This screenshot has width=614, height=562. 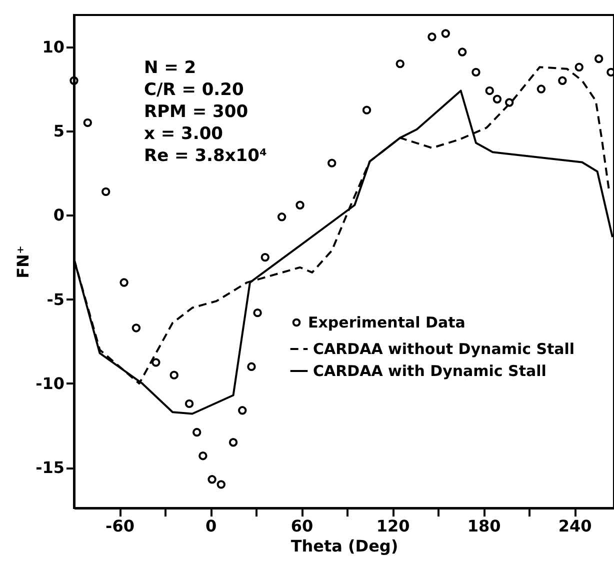 What do you see at coordinates (23, 262) in the screenshot?
I see `y-axis-title: FN⁺` at bounding box center [23, 262].